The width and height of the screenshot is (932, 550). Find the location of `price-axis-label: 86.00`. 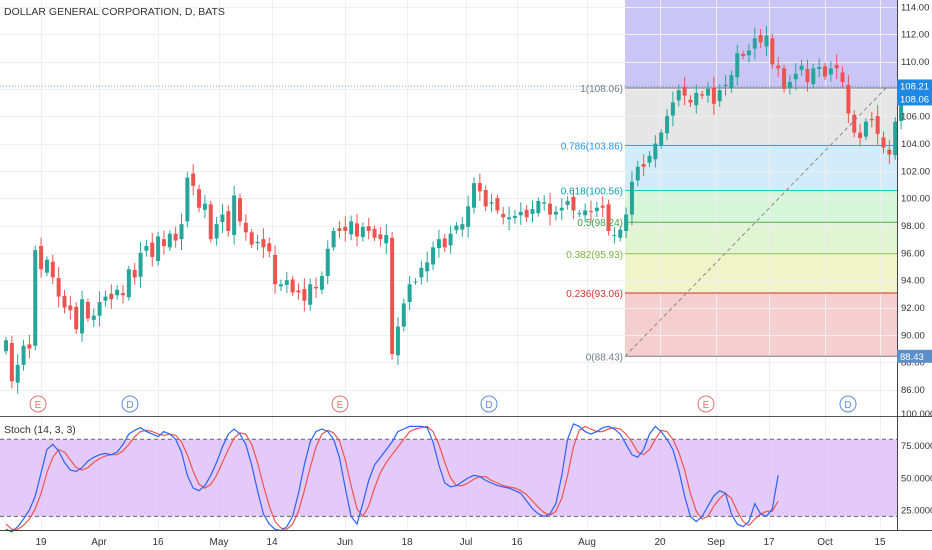

price-axis-label: 86.00 is located at coordinates (913, 390).